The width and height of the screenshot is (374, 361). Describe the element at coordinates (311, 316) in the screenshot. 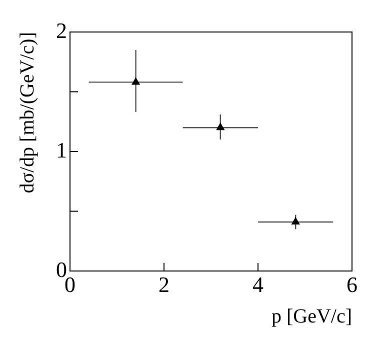

I see `x-axis-title: p [GeV/c]` at that location.